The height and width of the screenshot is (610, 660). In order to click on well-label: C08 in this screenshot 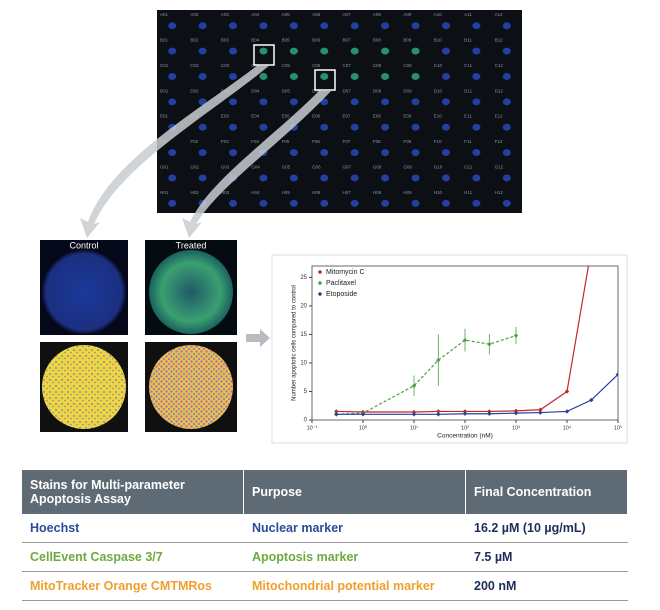, I will do `click(377, 65)`.